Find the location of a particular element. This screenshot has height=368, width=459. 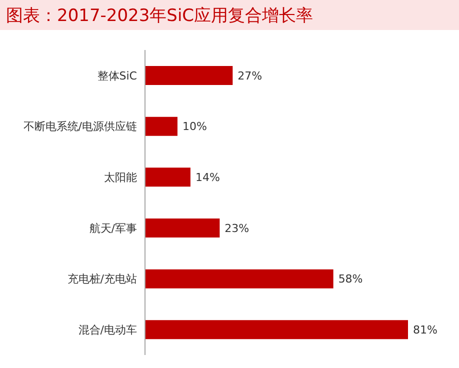

data-label: 10% is located at coordinates (194, 127).